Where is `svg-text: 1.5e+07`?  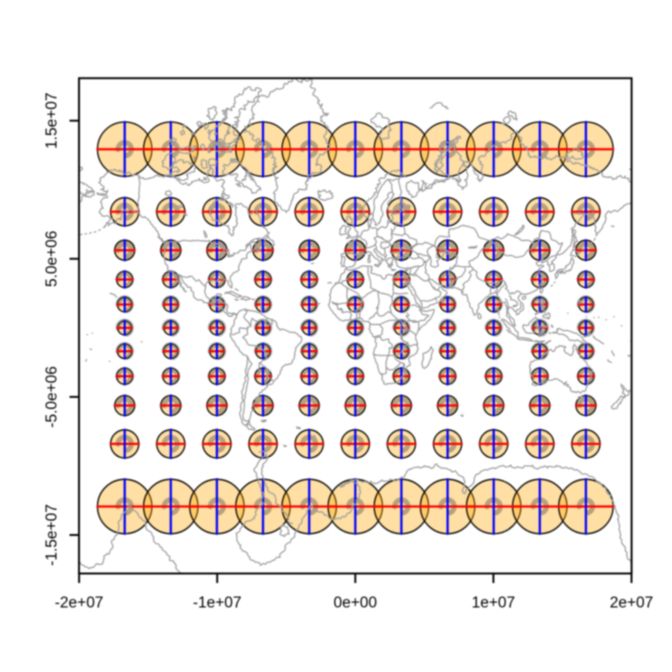
svg-text: 1.5e+07 is located at coordinates (52, 120).